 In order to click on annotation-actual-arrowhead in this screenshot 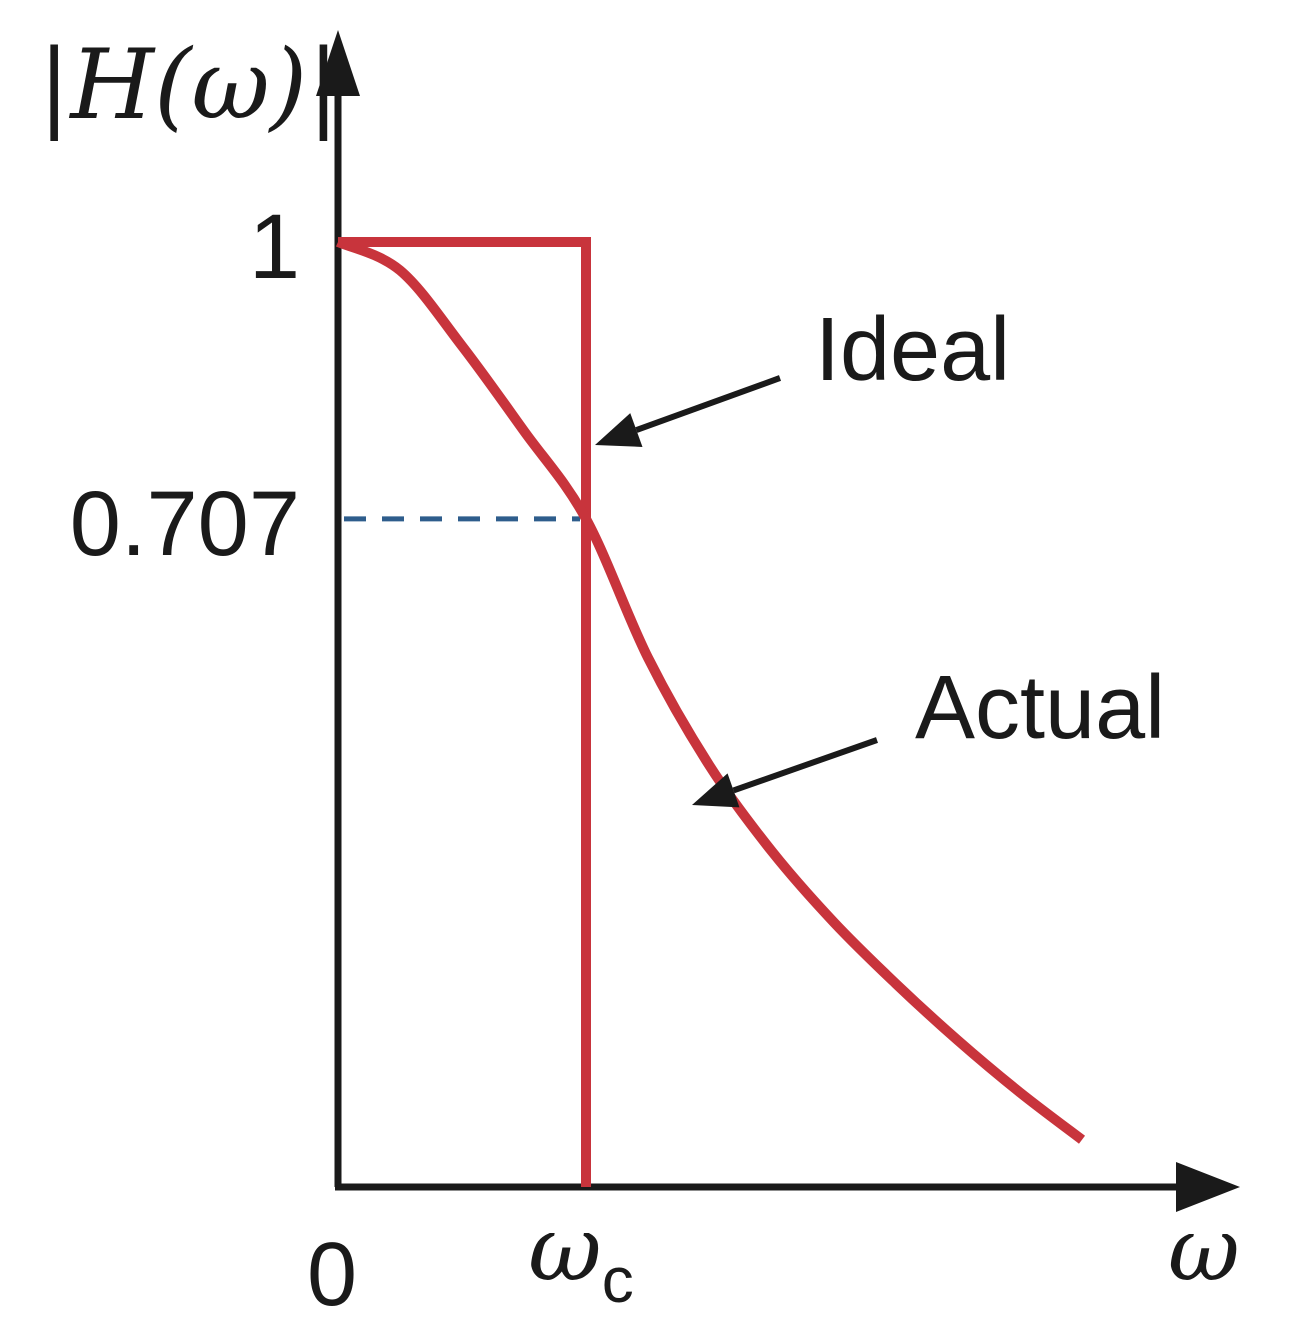, I will do `click(716, 790)`.